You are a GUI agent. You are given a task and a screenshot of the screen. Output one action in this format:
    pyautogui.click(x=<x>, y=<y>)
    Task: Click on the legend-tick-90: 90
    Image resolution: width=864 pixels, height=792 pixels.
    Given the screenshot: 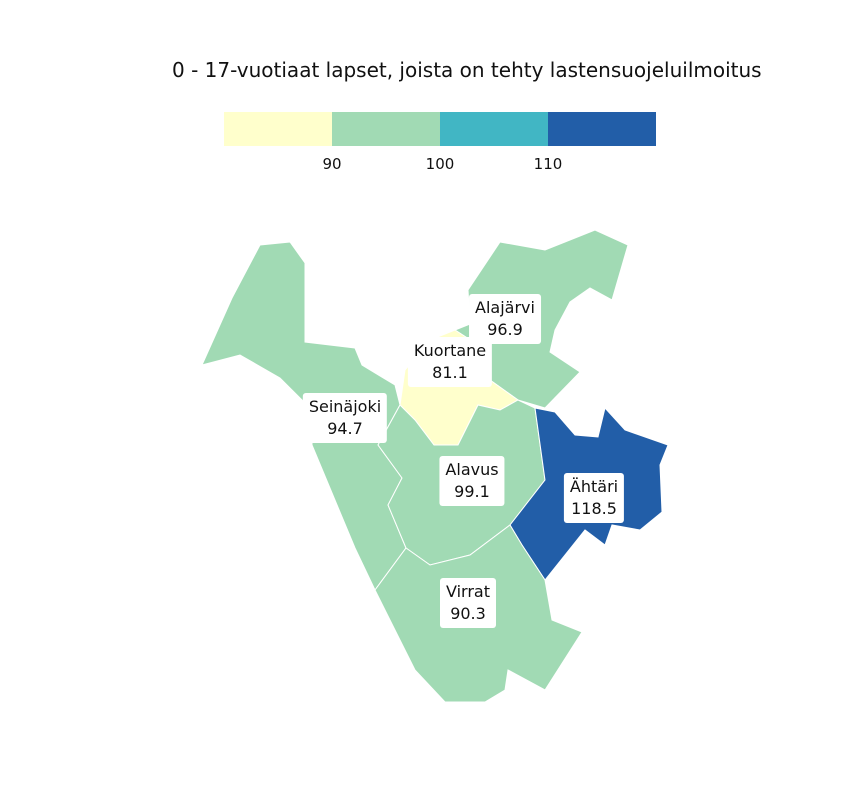 What is the action you would take?
    pyautogui.click(x=332, y=164)
    